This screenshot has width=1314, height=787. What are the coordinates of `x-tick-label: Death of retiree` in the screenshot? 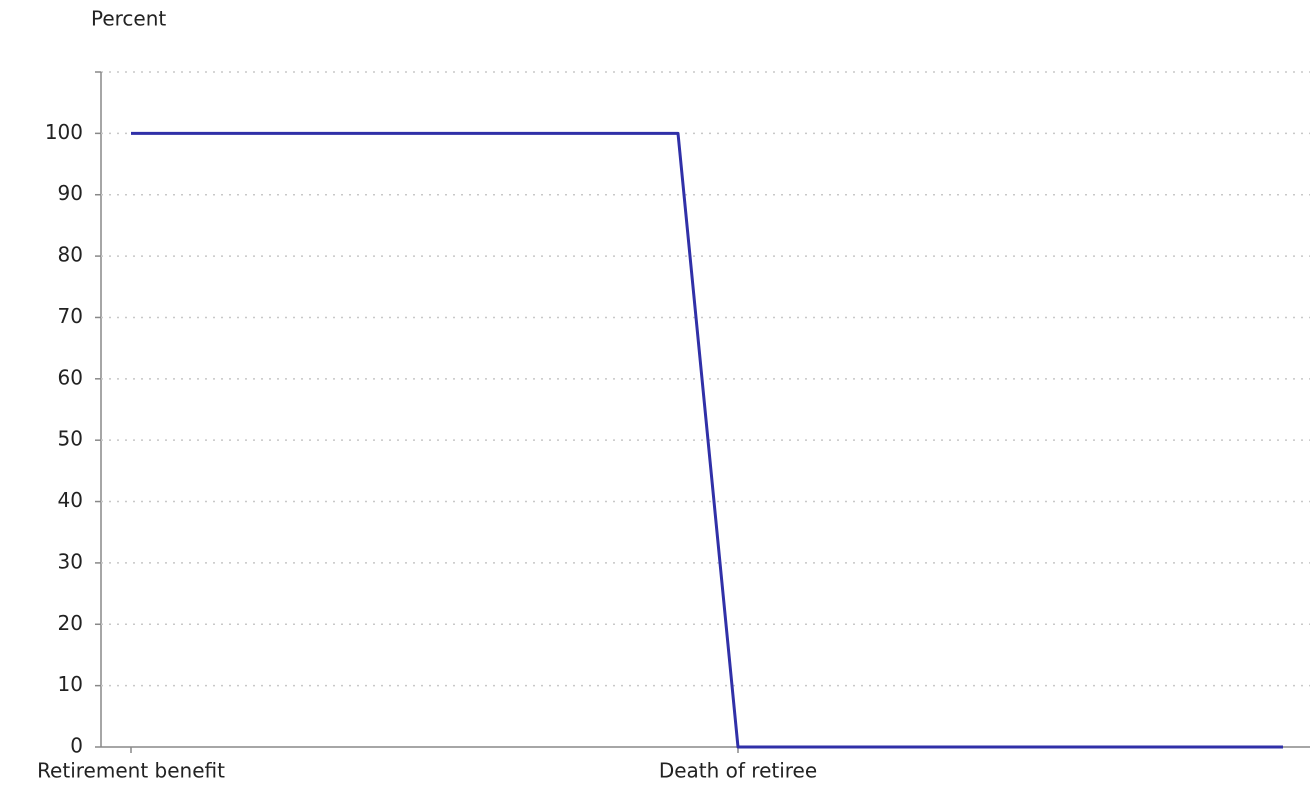 It's located at (738, 771).